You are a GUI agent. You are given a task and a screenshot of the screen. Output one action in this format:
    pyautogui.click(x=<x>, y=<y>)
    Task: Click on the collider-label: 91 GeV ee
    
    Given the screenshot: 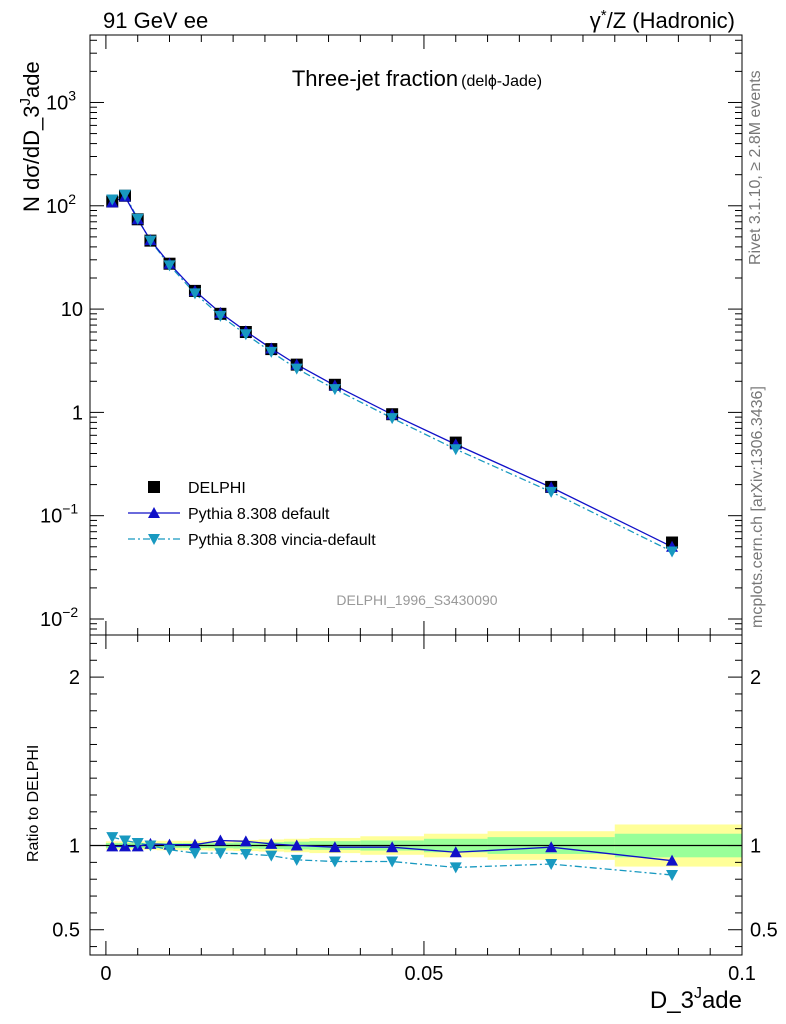 What is the action you would take?
    pyautogui.click(x=155, y=20)
    